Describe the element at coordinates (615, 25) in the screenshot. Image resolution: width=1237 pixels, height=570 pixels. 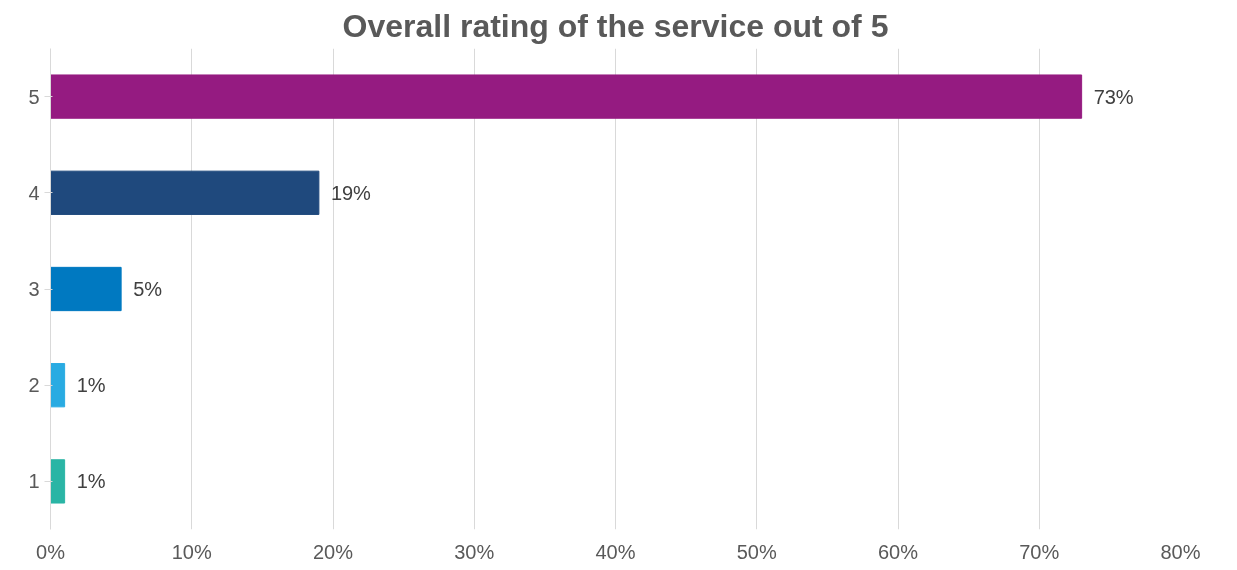
I see `chart-title: Overall rating of the service out of 5` at that location.